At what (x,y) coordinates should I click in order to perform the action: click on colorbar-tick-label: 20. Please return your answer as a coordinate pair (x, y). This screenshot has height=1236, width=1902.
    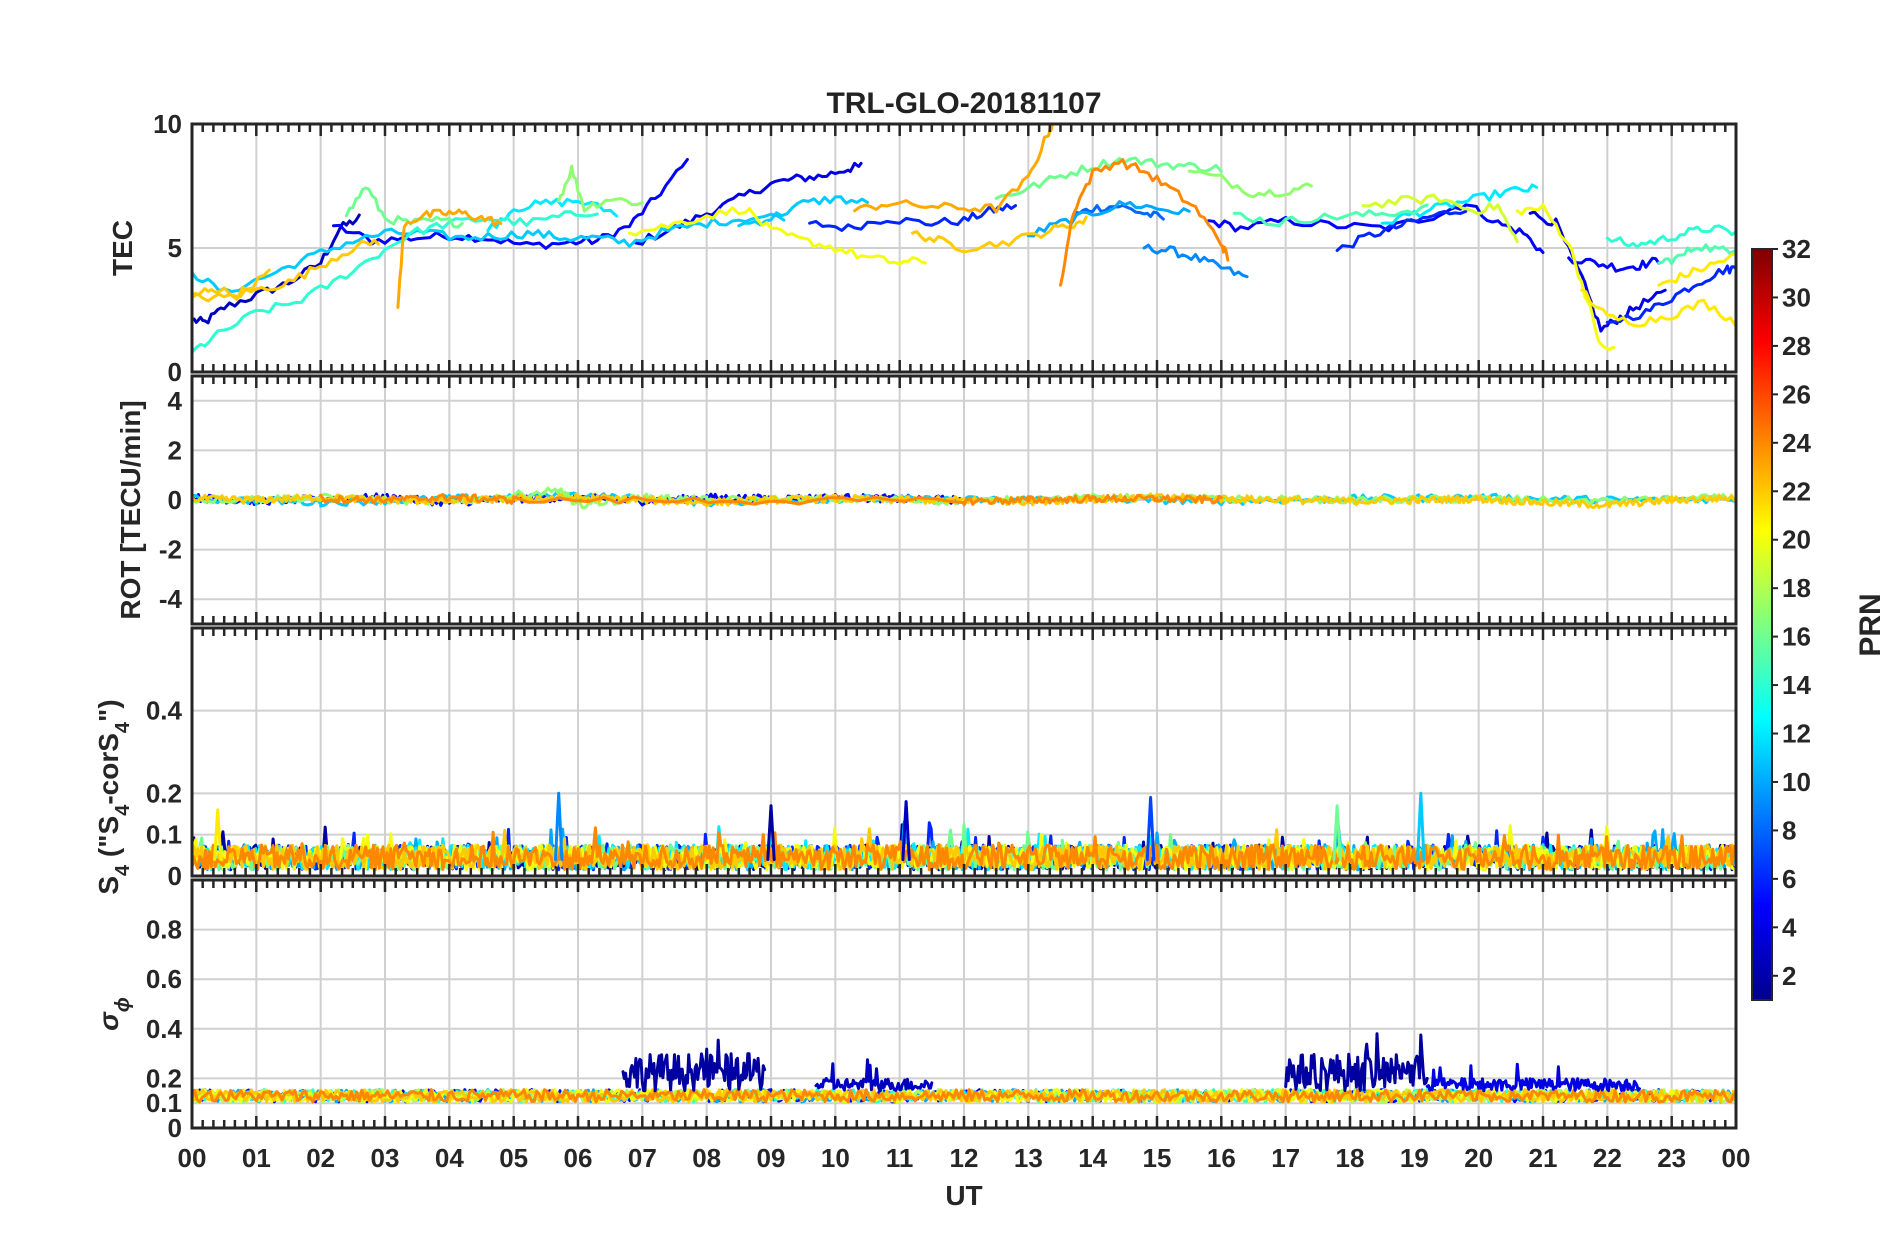
    Looking at the image, I should click on (1796, 540).